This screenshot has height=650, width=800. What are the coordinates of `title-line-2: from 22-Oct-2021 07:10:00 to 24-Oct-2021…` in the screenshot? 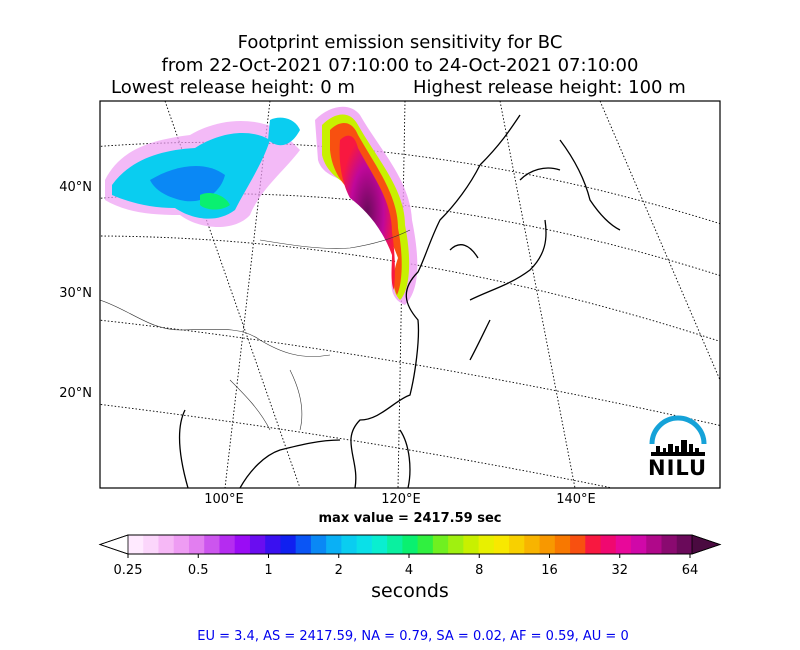 It's located at (400, 65).